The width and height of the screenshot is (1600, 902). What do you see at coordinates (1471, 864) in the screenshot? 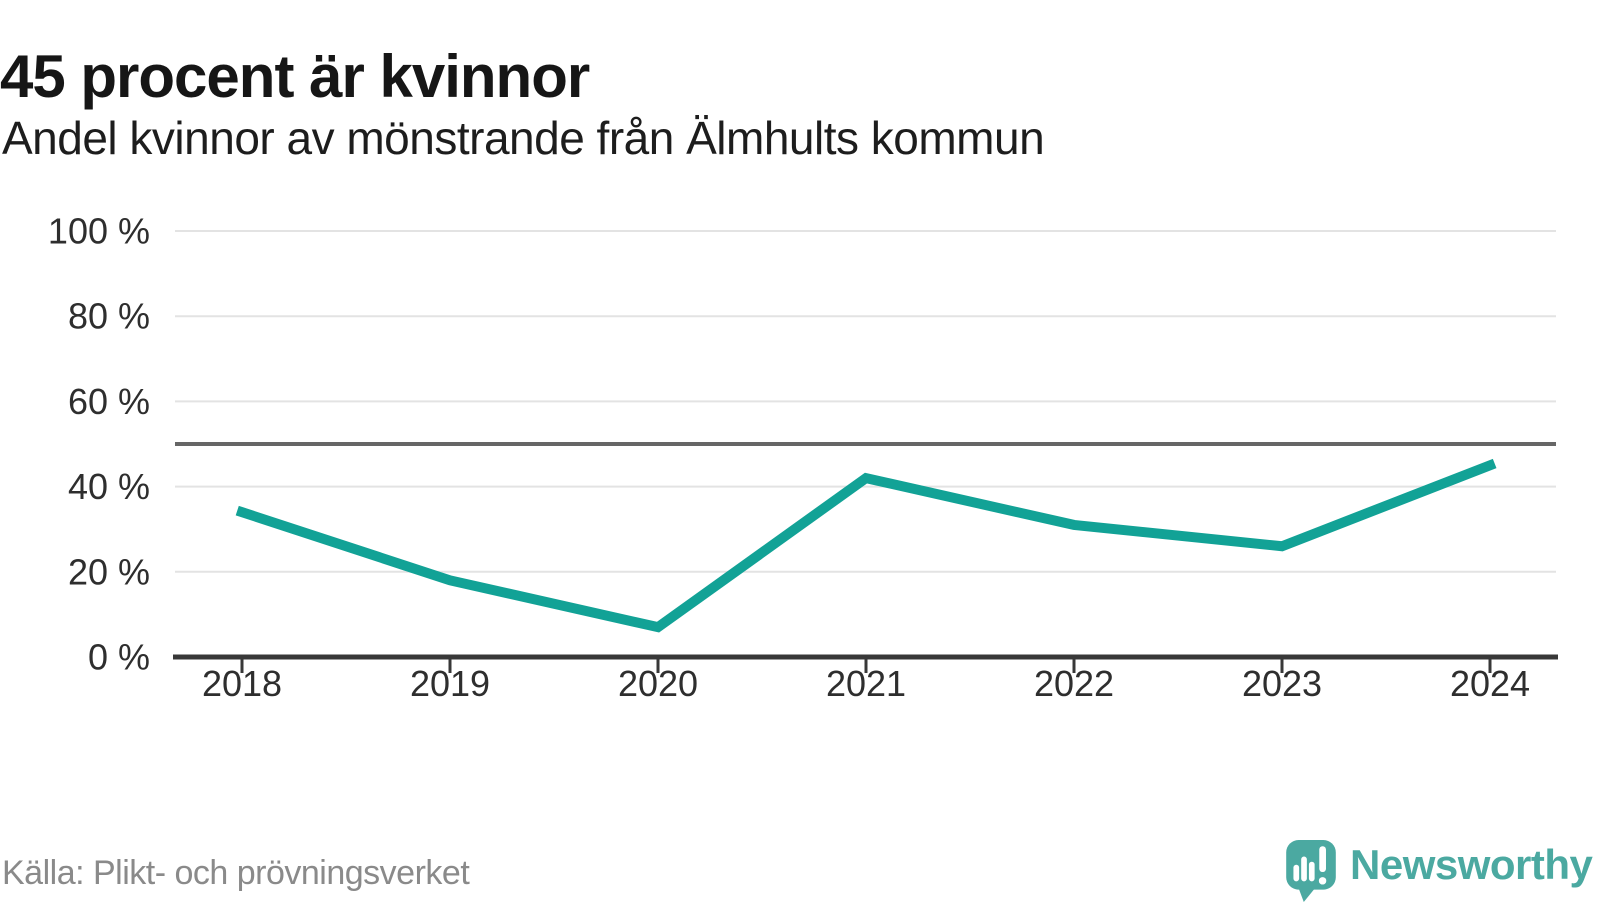
I see `newsworthy-logo-text: Newsworthy` at bounding box center [1471, 864].